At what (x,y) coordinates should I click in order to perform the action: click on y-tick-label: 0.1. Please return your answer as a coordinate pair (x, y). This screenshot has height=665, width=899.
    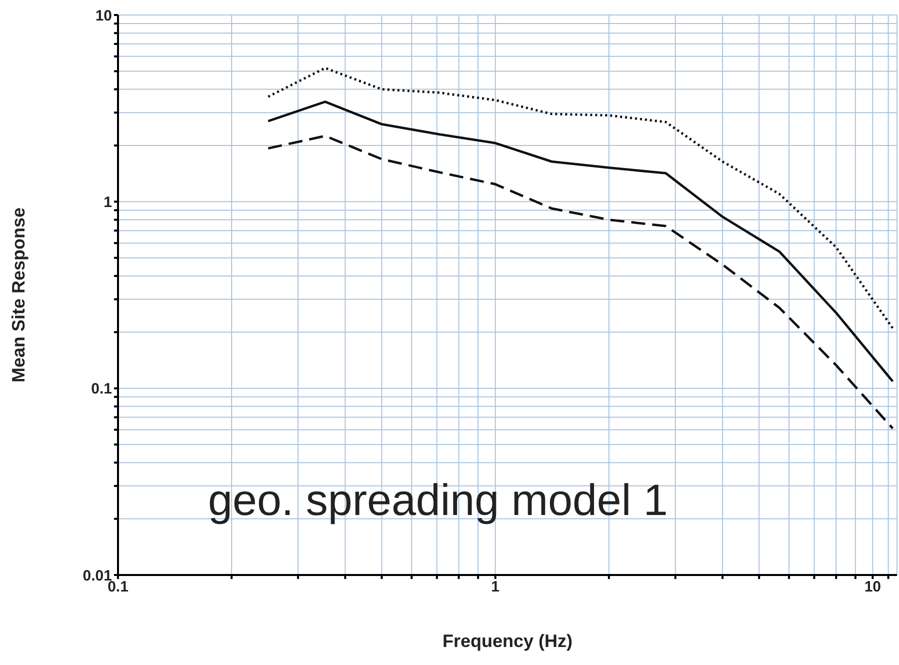
    Looking at the image, I should click on (101, 389).